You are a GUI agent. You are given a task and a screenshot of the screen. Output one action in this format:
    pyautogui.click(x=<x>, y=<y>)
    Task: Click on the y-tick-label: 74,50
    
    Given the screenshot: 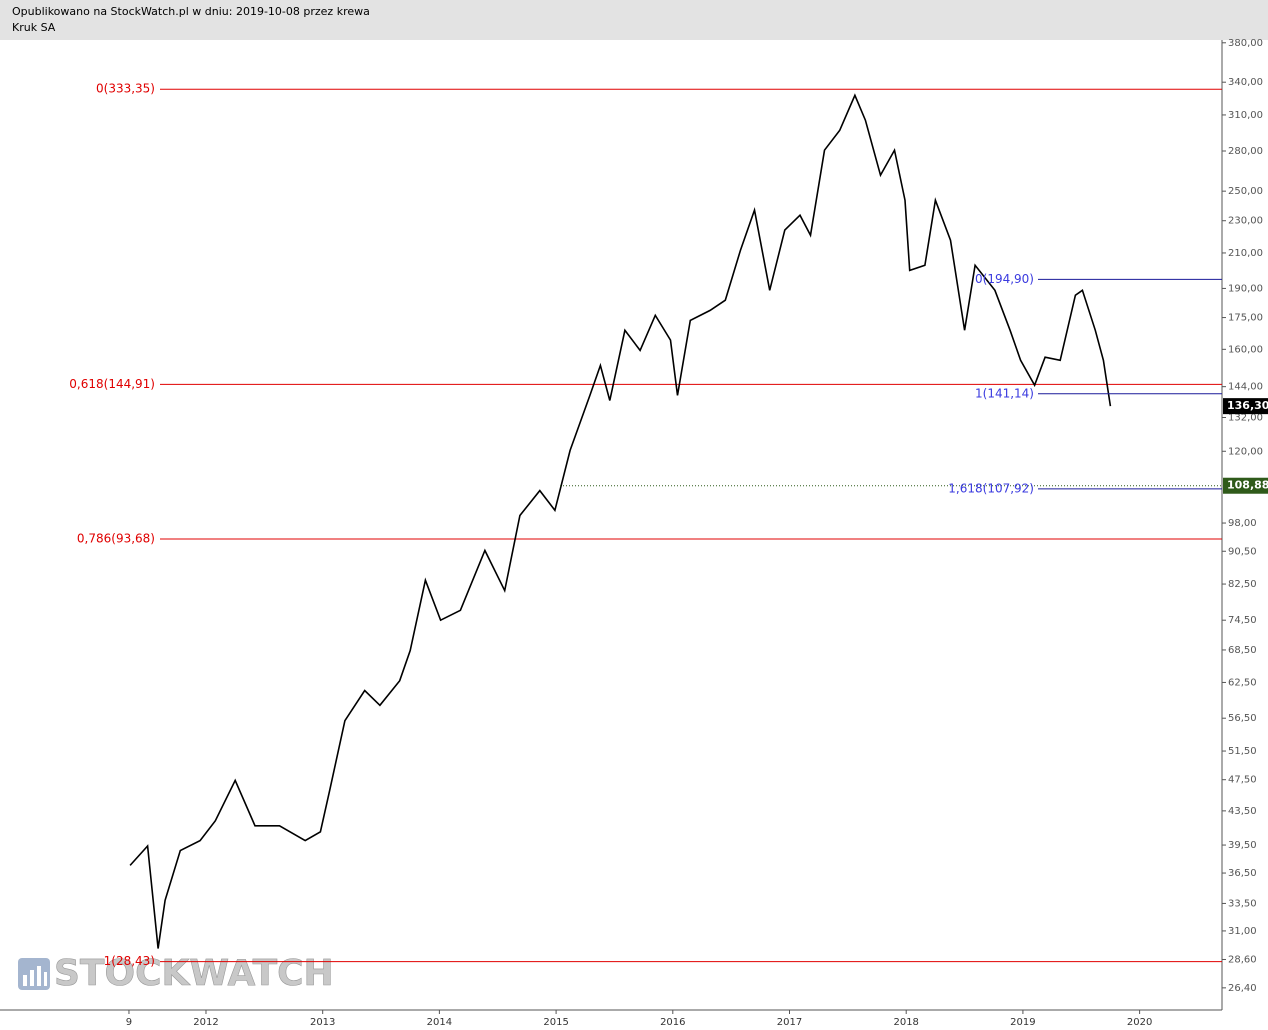 What is the action you would take?
    pyautogui.click(x=1242, y=620)
    